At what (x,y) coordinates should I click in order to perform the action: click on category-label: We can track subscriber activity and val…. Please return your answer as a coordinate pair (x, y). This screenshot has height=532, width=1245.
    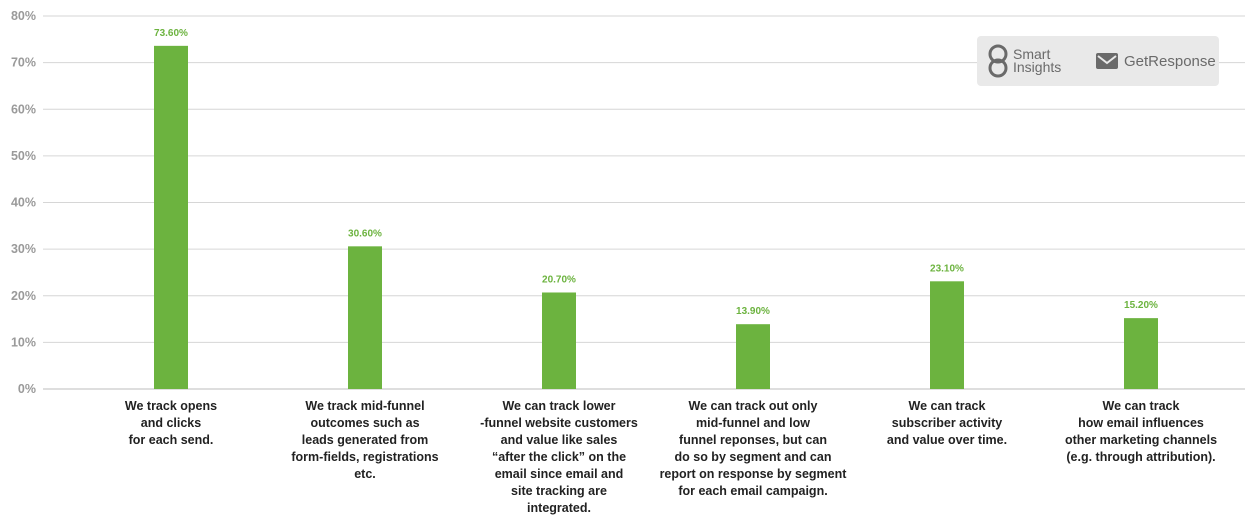
    Looking at the image, I should click on (947, 423).